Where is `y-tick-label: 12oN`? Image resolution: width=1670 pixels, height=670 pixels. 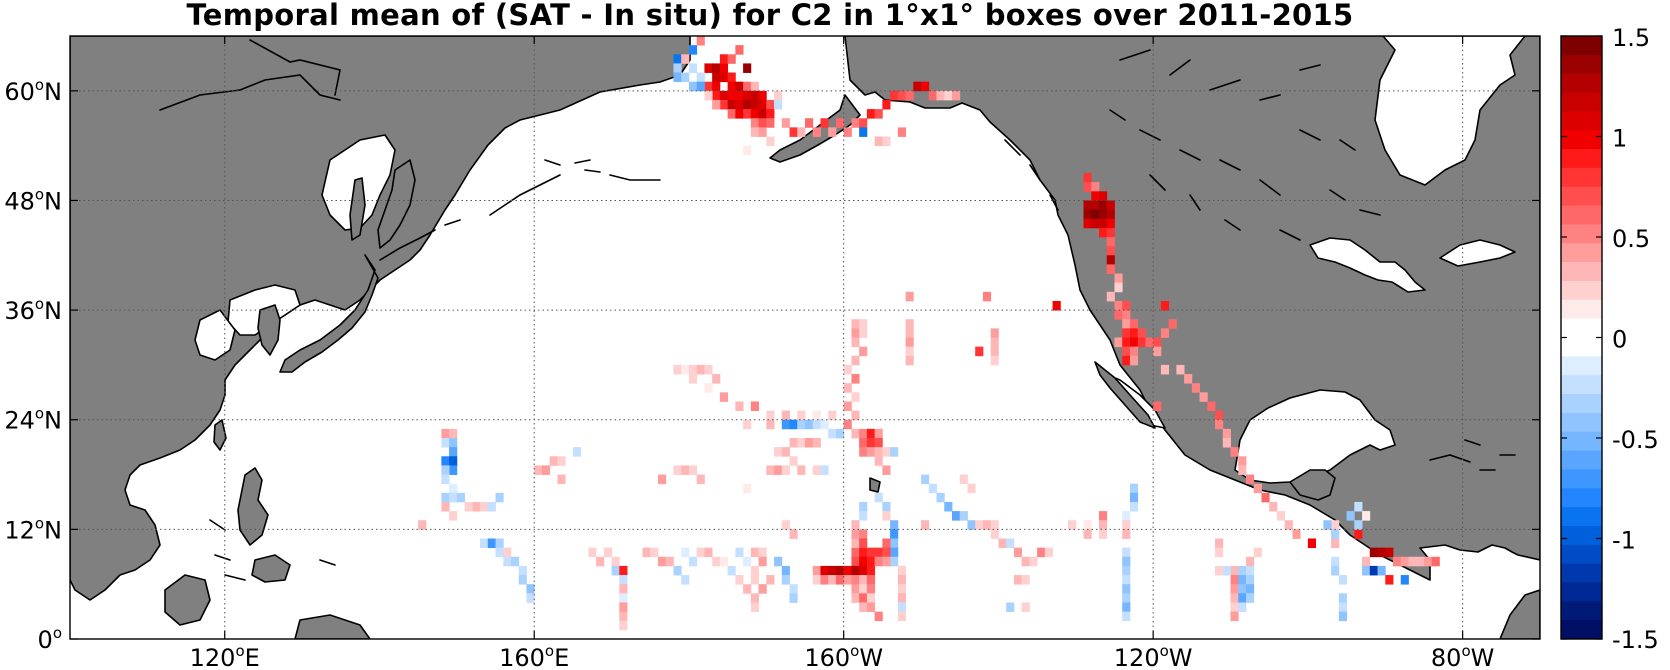 y-tick-label: 12oN is located at coordinates (33, 529).